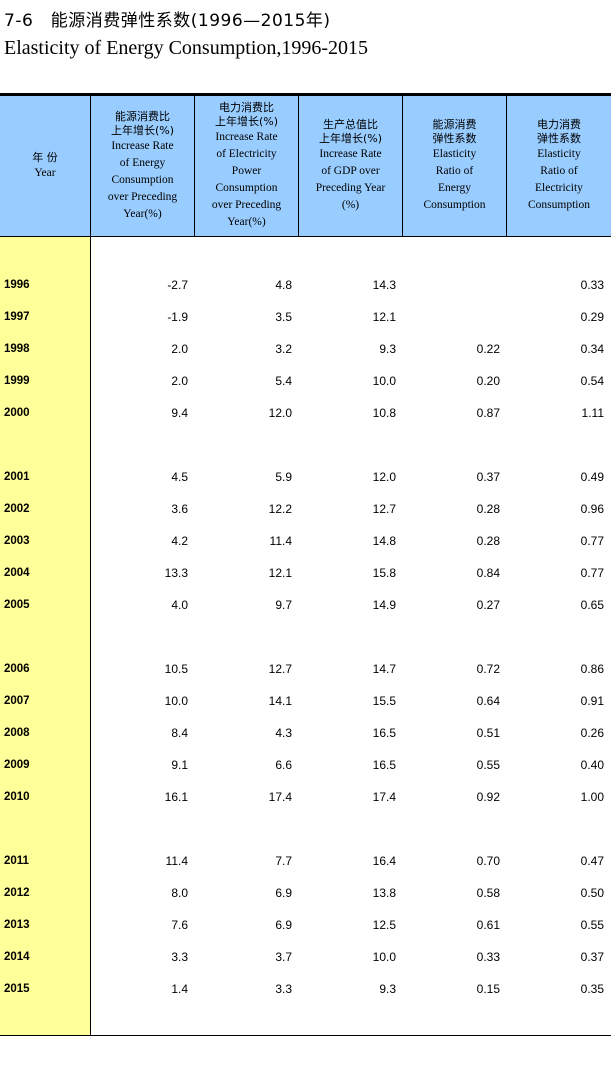 This screenshot has width=611, height=1069. What do you see at coordinates (305, 541) in the screenshot?
I see `table-row: 2003 4.2 11.4 14.8 0.28 0.77` at bounding box center [305, 541].